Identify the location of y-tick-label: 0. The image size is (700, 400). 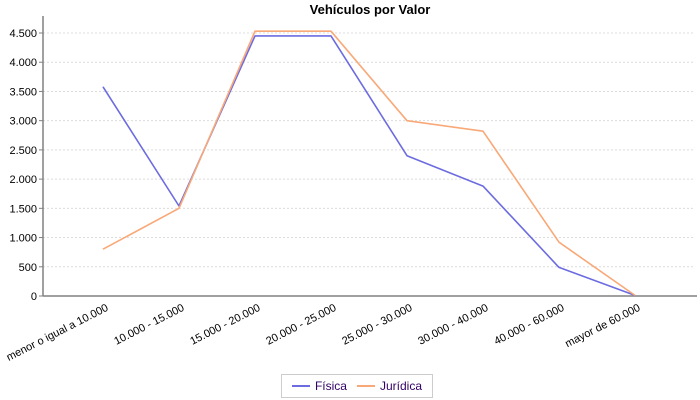
(34, 297).